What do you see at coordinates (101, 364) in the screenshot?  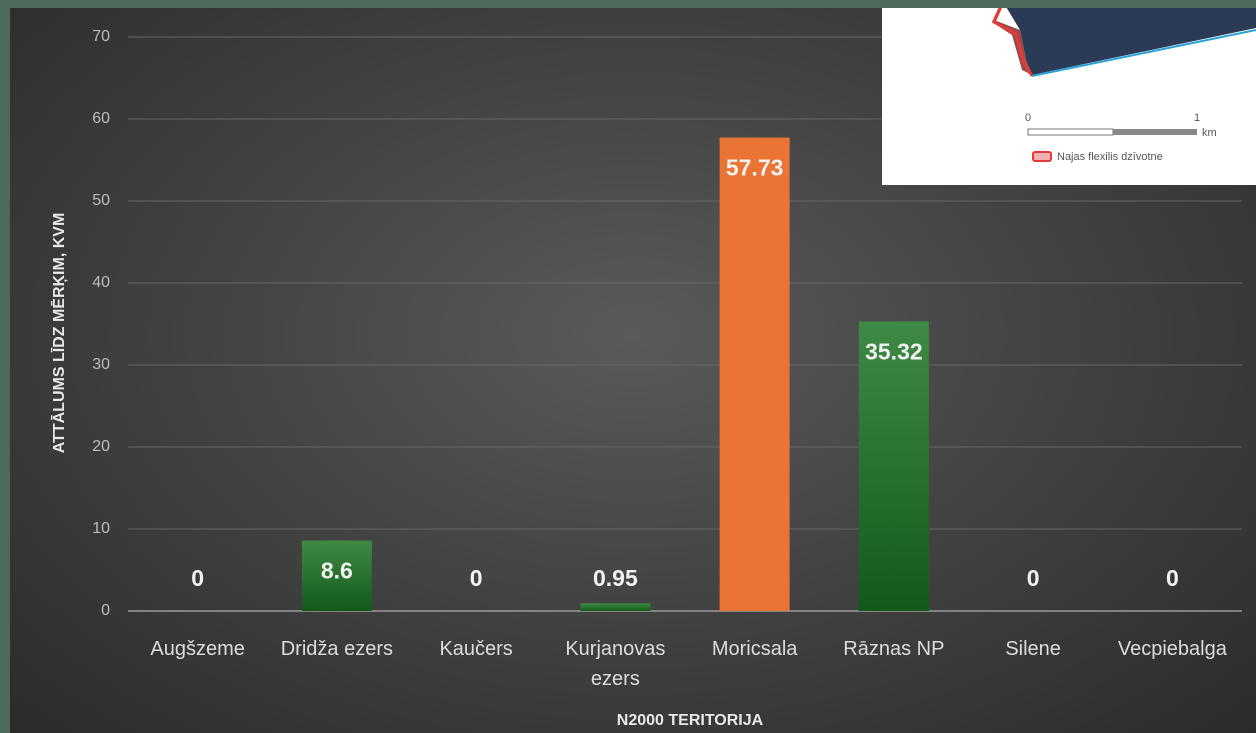 I see `y-tick-label: 30` at bounding box center [101, 364].